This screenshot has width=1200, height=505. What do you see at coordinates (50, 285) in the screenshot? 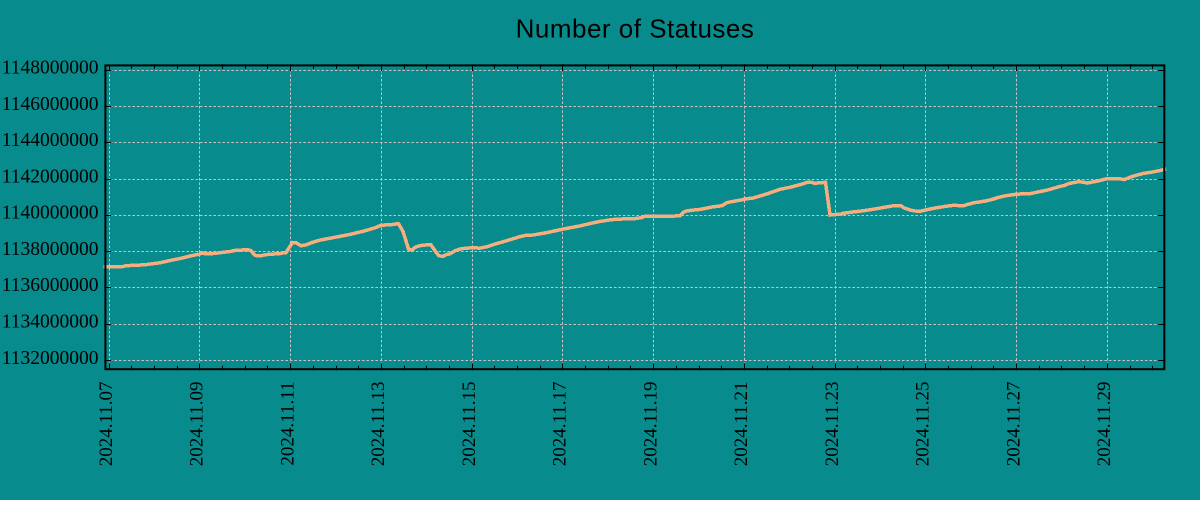
I see `svg-text: 1136000000` at bounding box center [50, 285].